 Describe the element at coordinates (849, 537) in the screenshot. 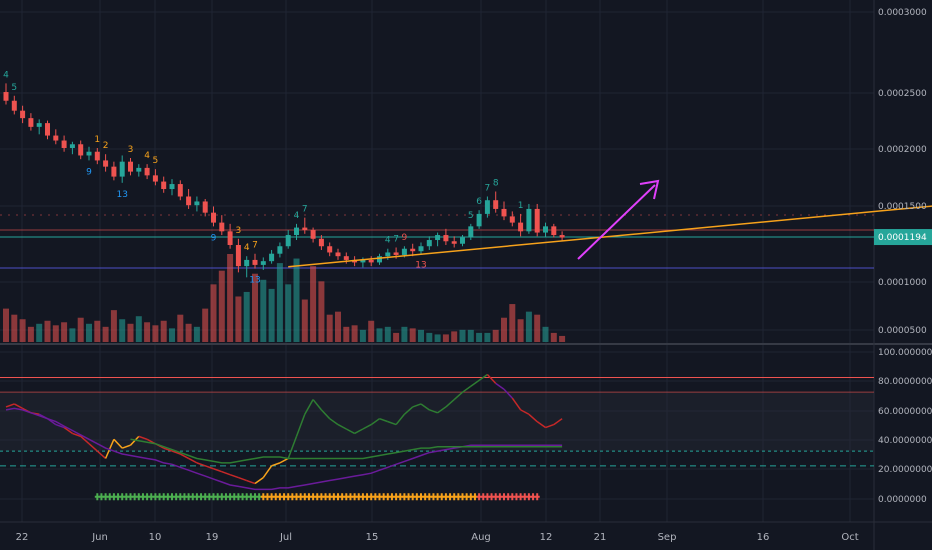

I see `date-tick-label: Oct` at that location.